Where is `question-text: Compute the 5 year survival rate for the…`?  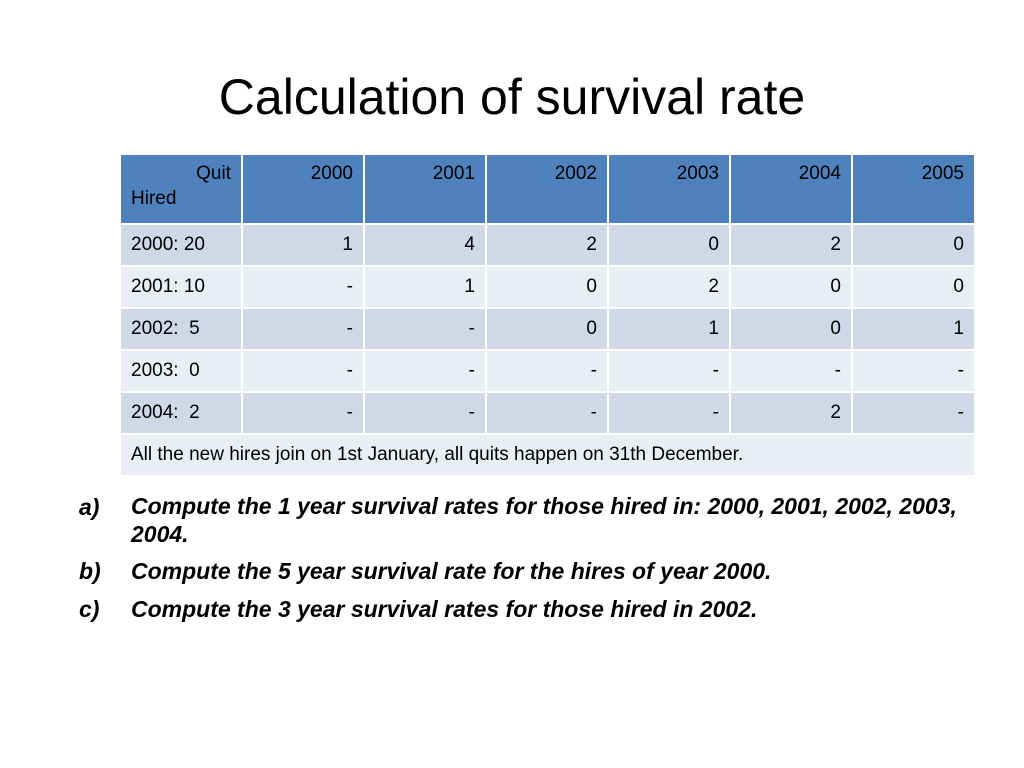 question-text: Compute the 5 year survival rate for the… is located at coordinates (451, 571).